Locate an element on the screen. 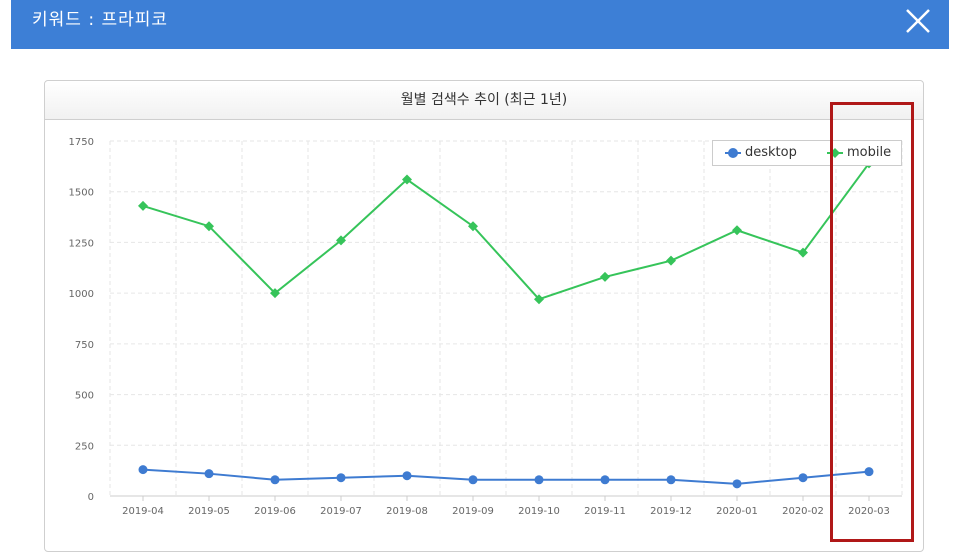  series-line-desktop is located at coordinates (506, 476).